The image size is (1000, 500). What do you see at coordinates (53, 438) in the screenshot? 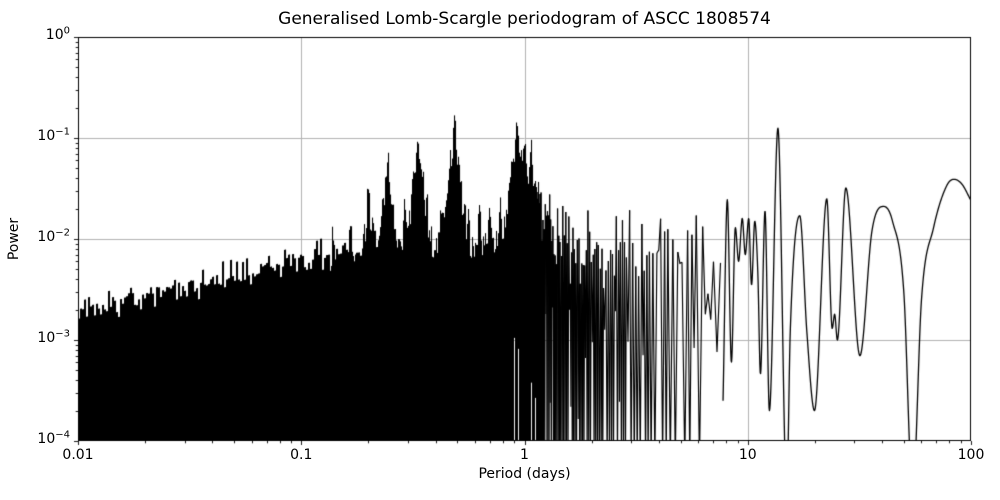
I see `y-tick-label: 10⁻⁴` at bounding box center [53, 438].